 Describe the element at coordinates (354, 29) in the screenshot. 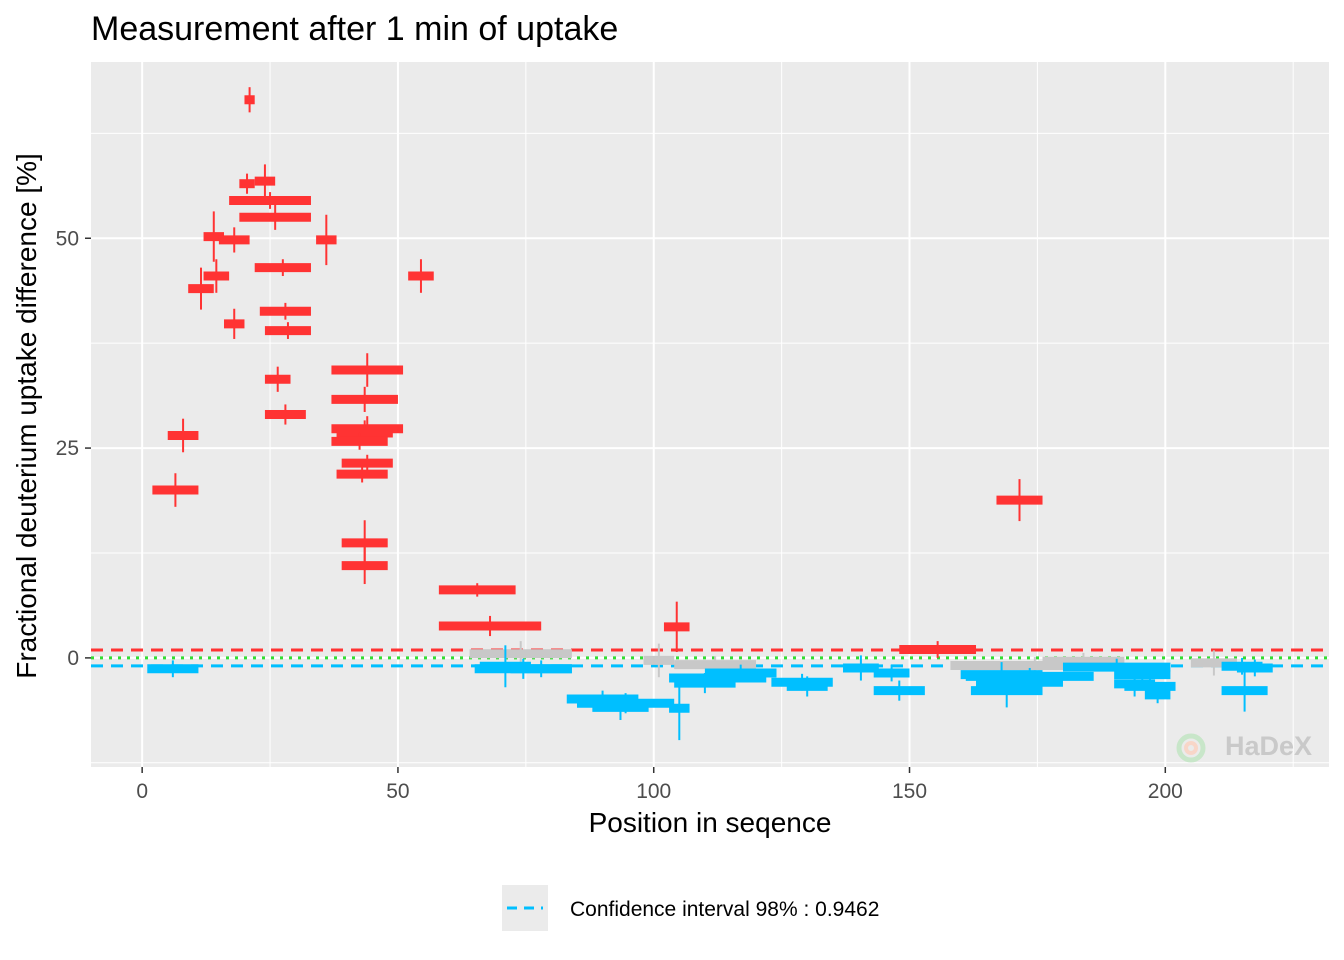

I see `chart-title: Measurement after 1 min of uptake` at that location.